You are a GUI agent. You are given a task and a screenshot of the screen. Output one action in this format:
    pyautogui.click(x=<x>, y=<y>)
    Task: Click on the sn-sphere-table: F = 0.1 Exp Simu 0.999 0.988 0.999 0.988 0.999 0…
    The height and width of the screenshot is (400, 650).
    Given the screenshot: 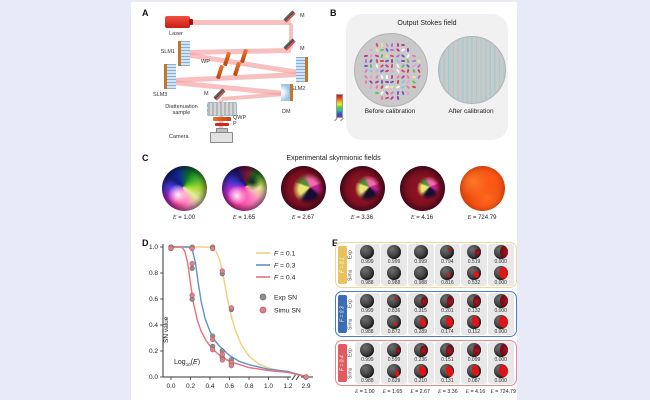 What is the action you would take?
    pyautogui.click(x=426, y=321)
    